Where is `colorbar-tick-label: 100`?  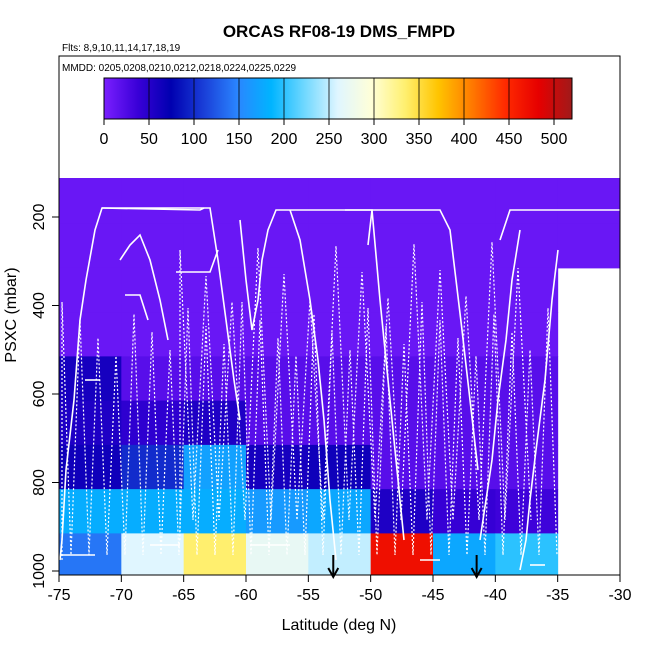
colorbar-tick-label: 100 is located at coordinates (194, 139).